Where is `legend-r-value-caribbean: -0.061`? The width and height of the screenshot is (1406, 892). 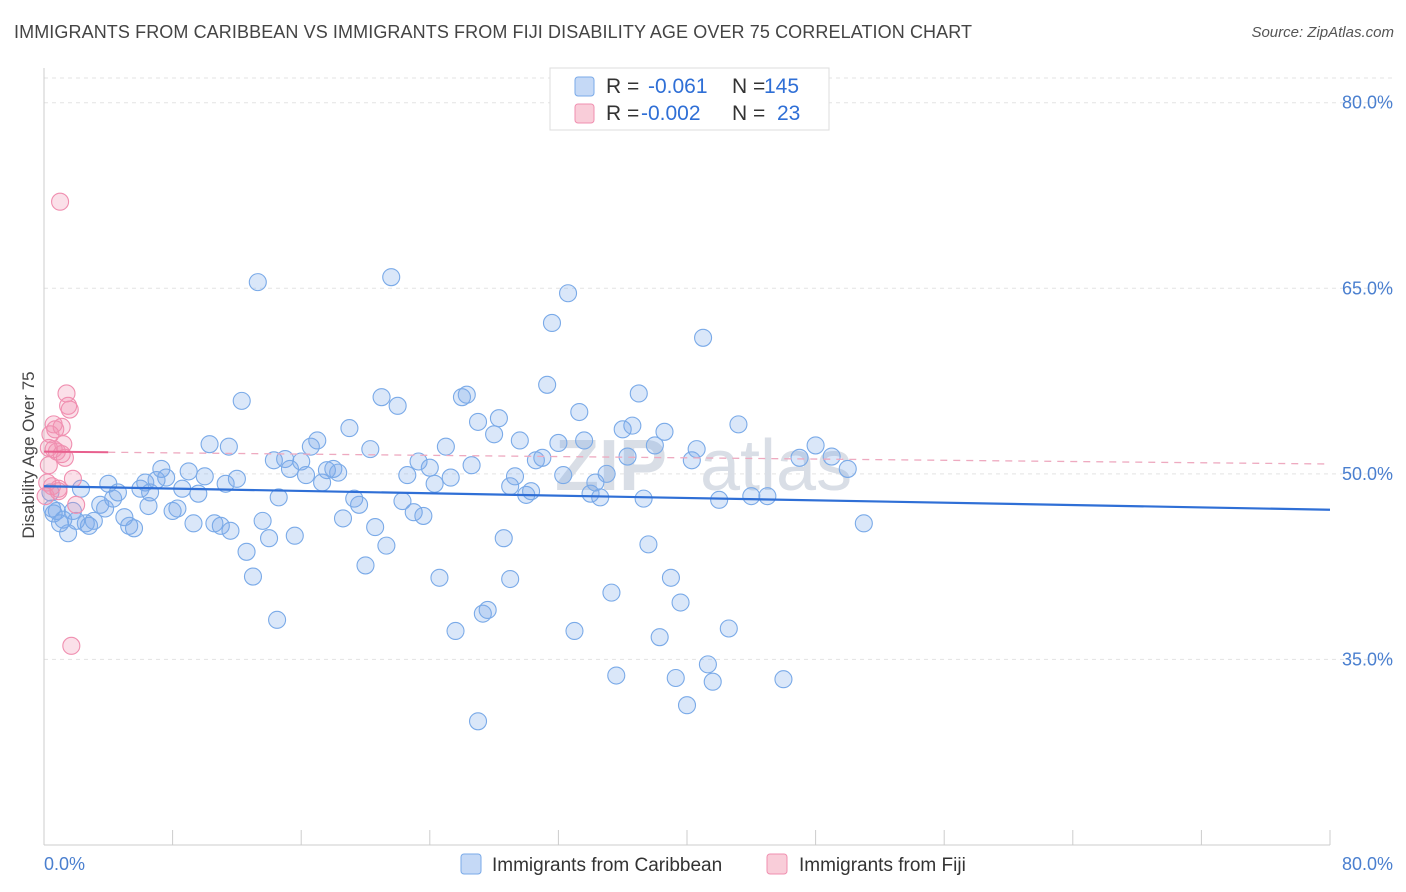
legend-r-value-caribbean: -0.061 is located at coordinates (678, 86).